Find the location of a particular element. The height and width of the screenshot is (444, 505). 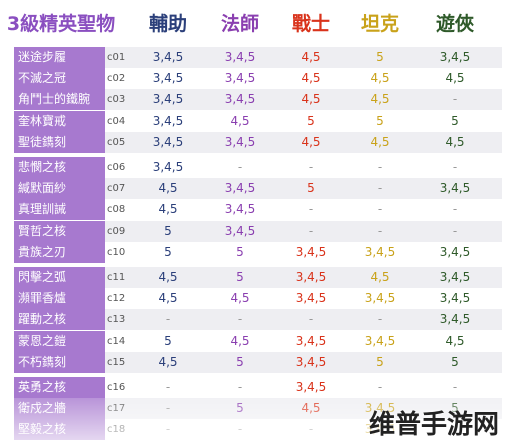

row-name: 聖徒鐫刻 is located at coordinates (59, 142).